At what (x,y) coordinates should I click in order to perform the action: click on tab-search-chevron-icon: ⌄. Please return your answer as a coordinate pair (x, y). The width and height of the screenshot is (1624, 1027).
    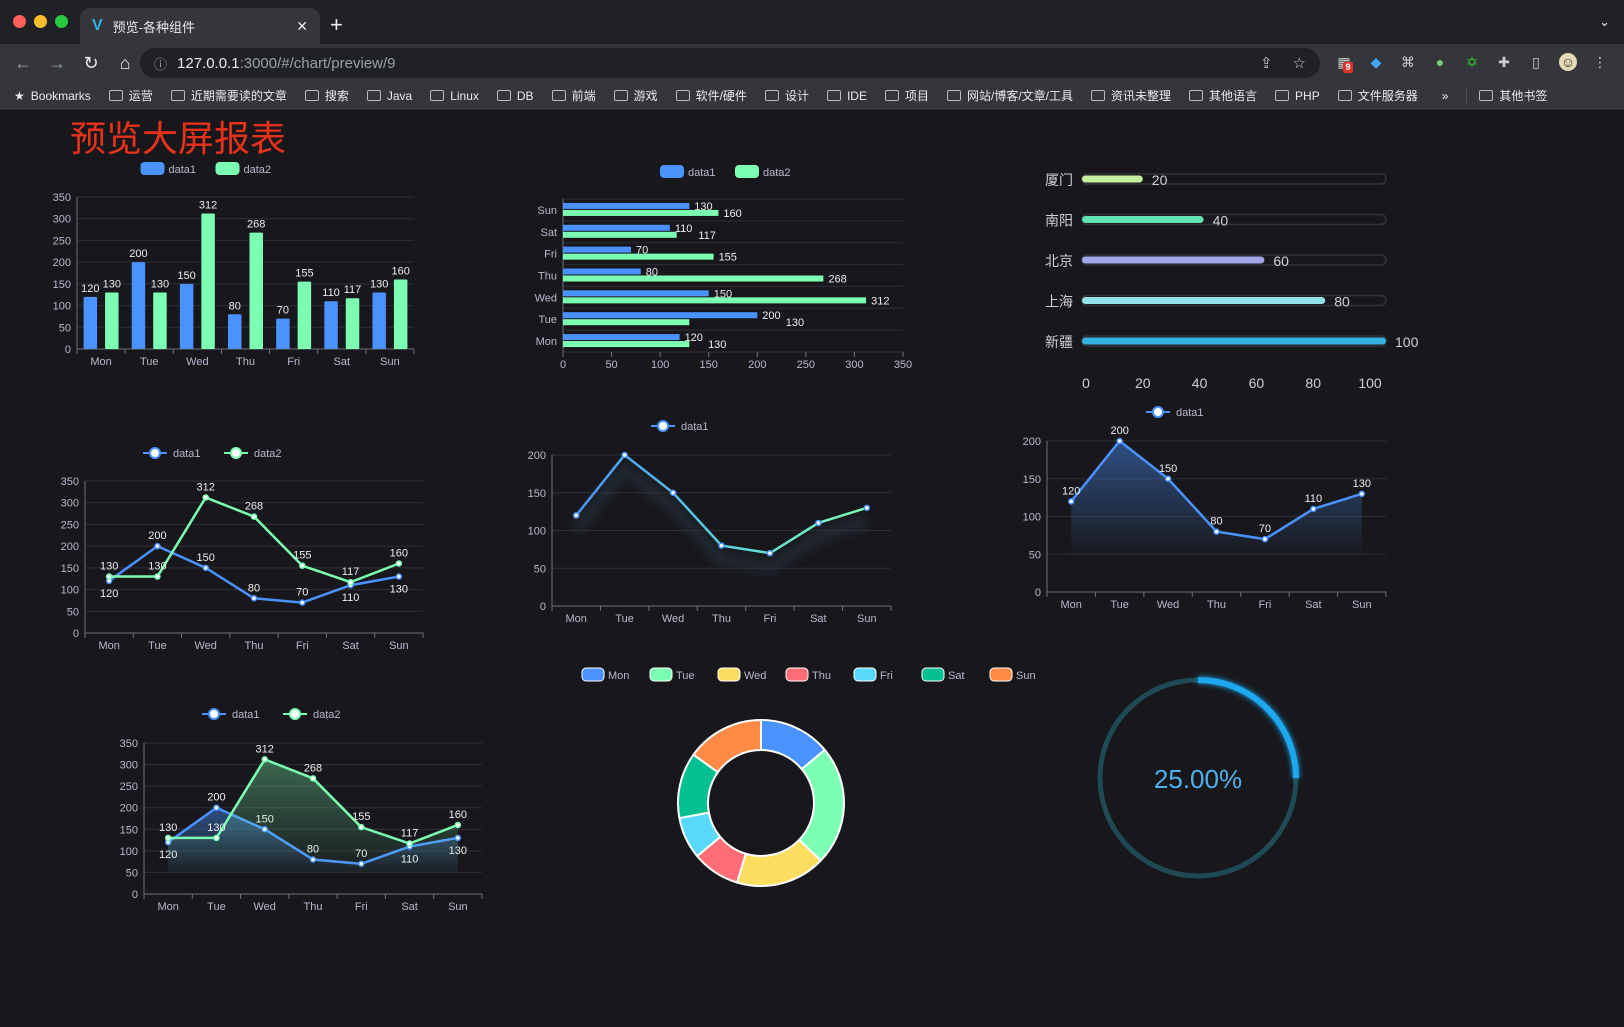
    Looking at the image, I should click on (1604, 21).